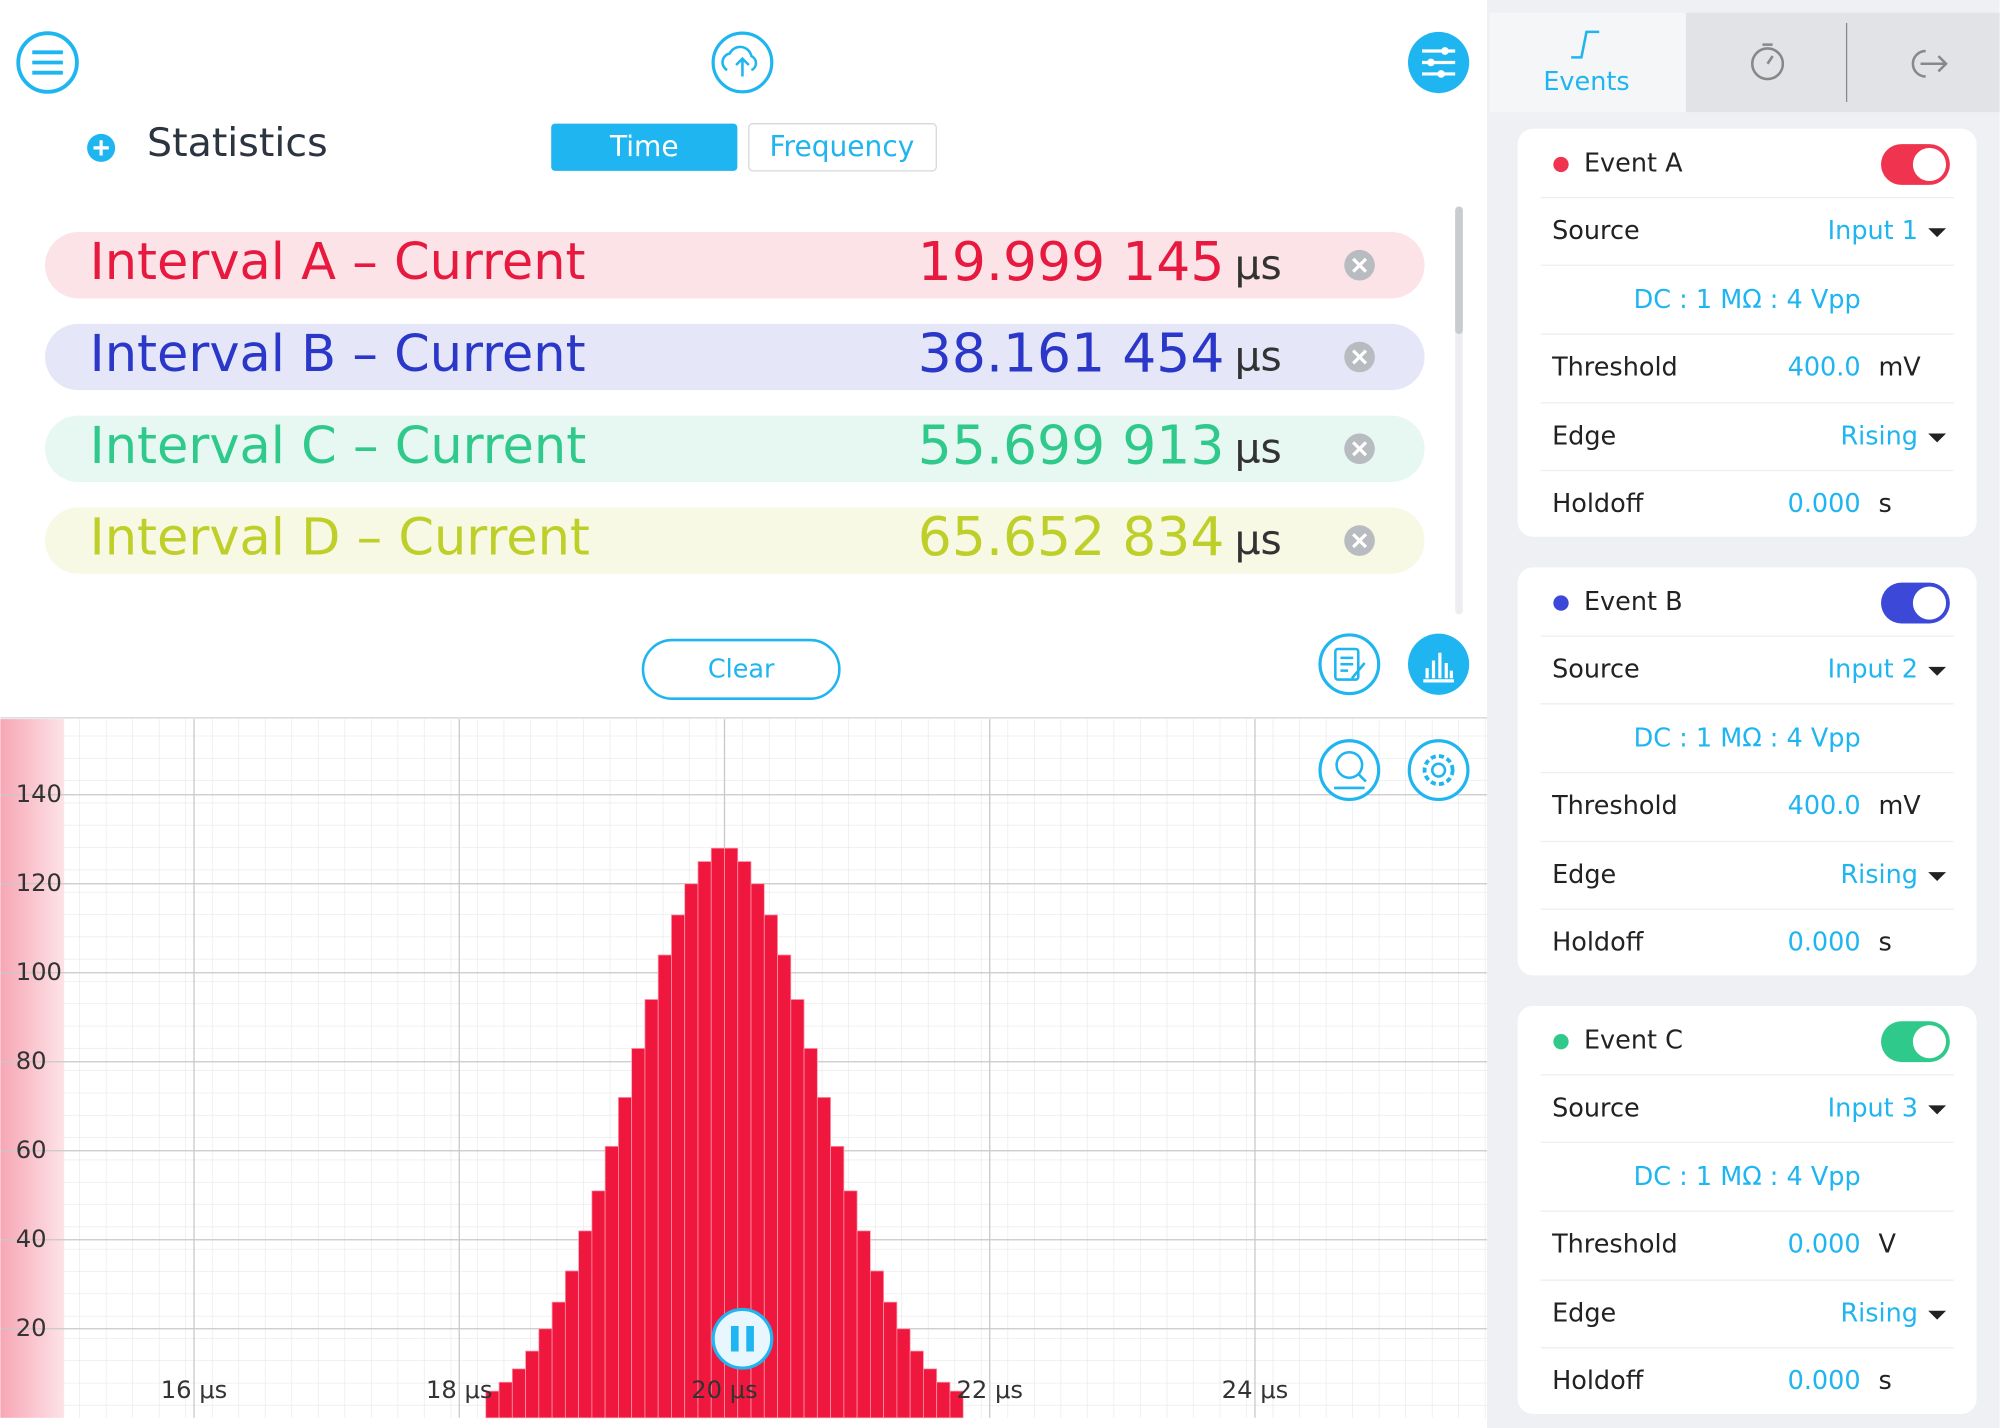 The width and height of the screenshot is (2000, 1428). I want to click on stat-value: 19.999 145, so click(1071, 261).